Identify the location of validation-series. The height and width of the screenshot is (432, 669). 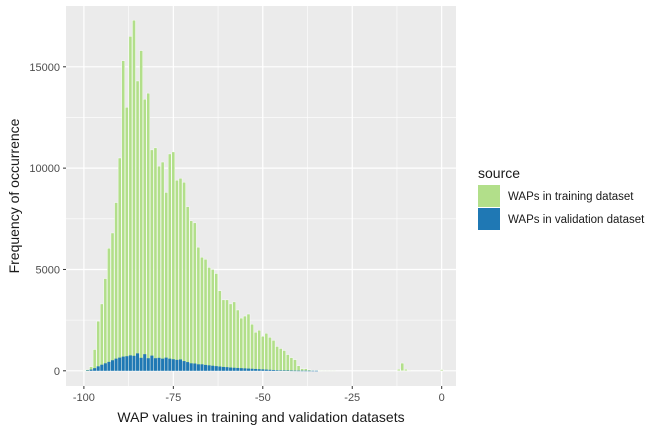
(201, 362).